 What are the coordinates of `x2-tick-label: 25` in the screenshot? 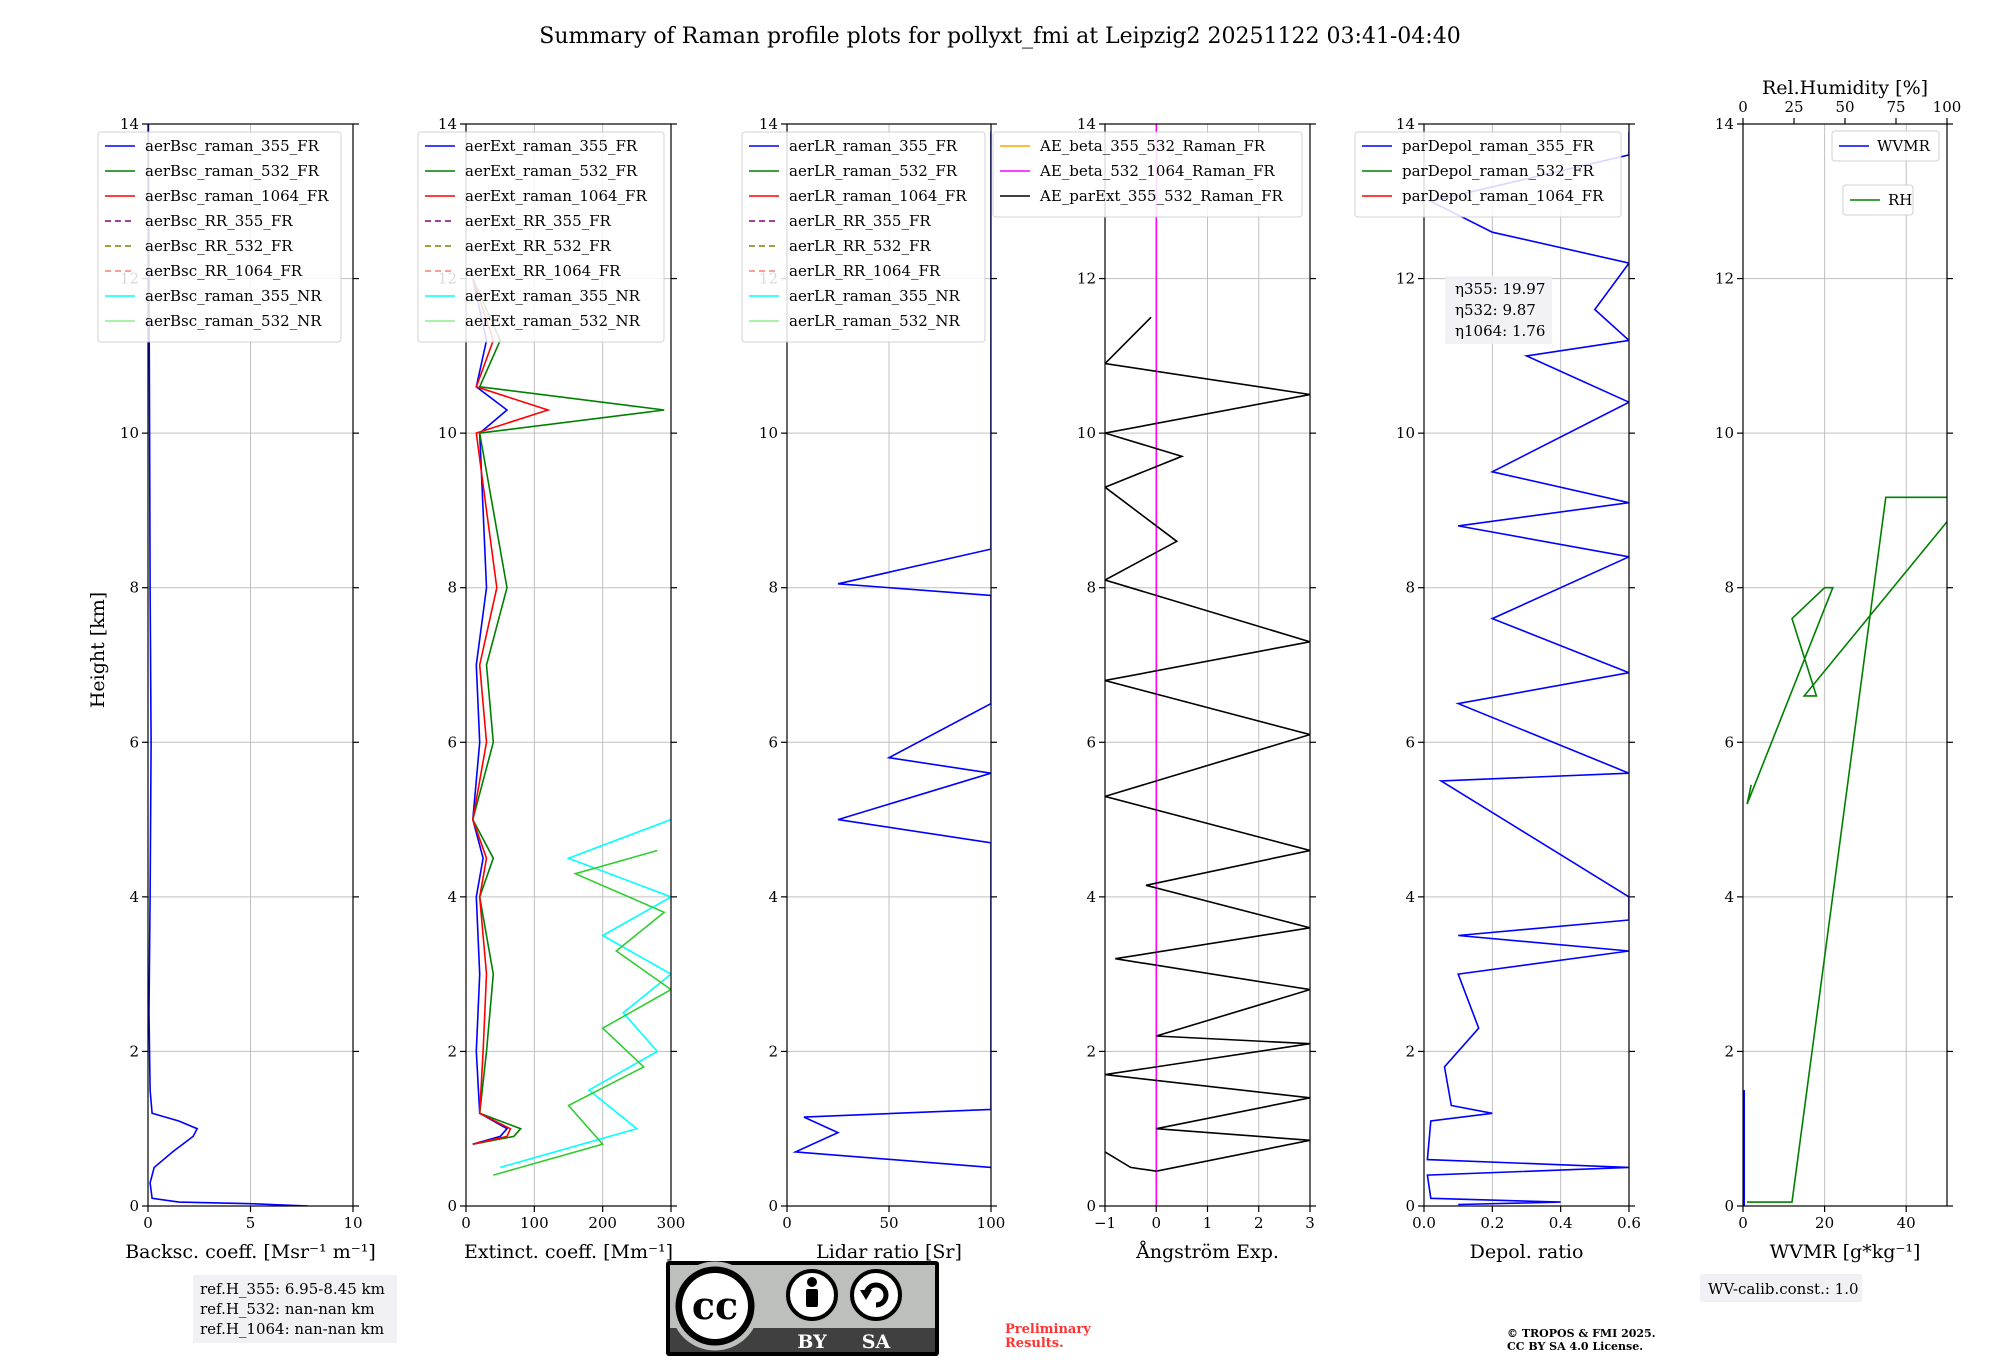 It's located at (1793, 107).